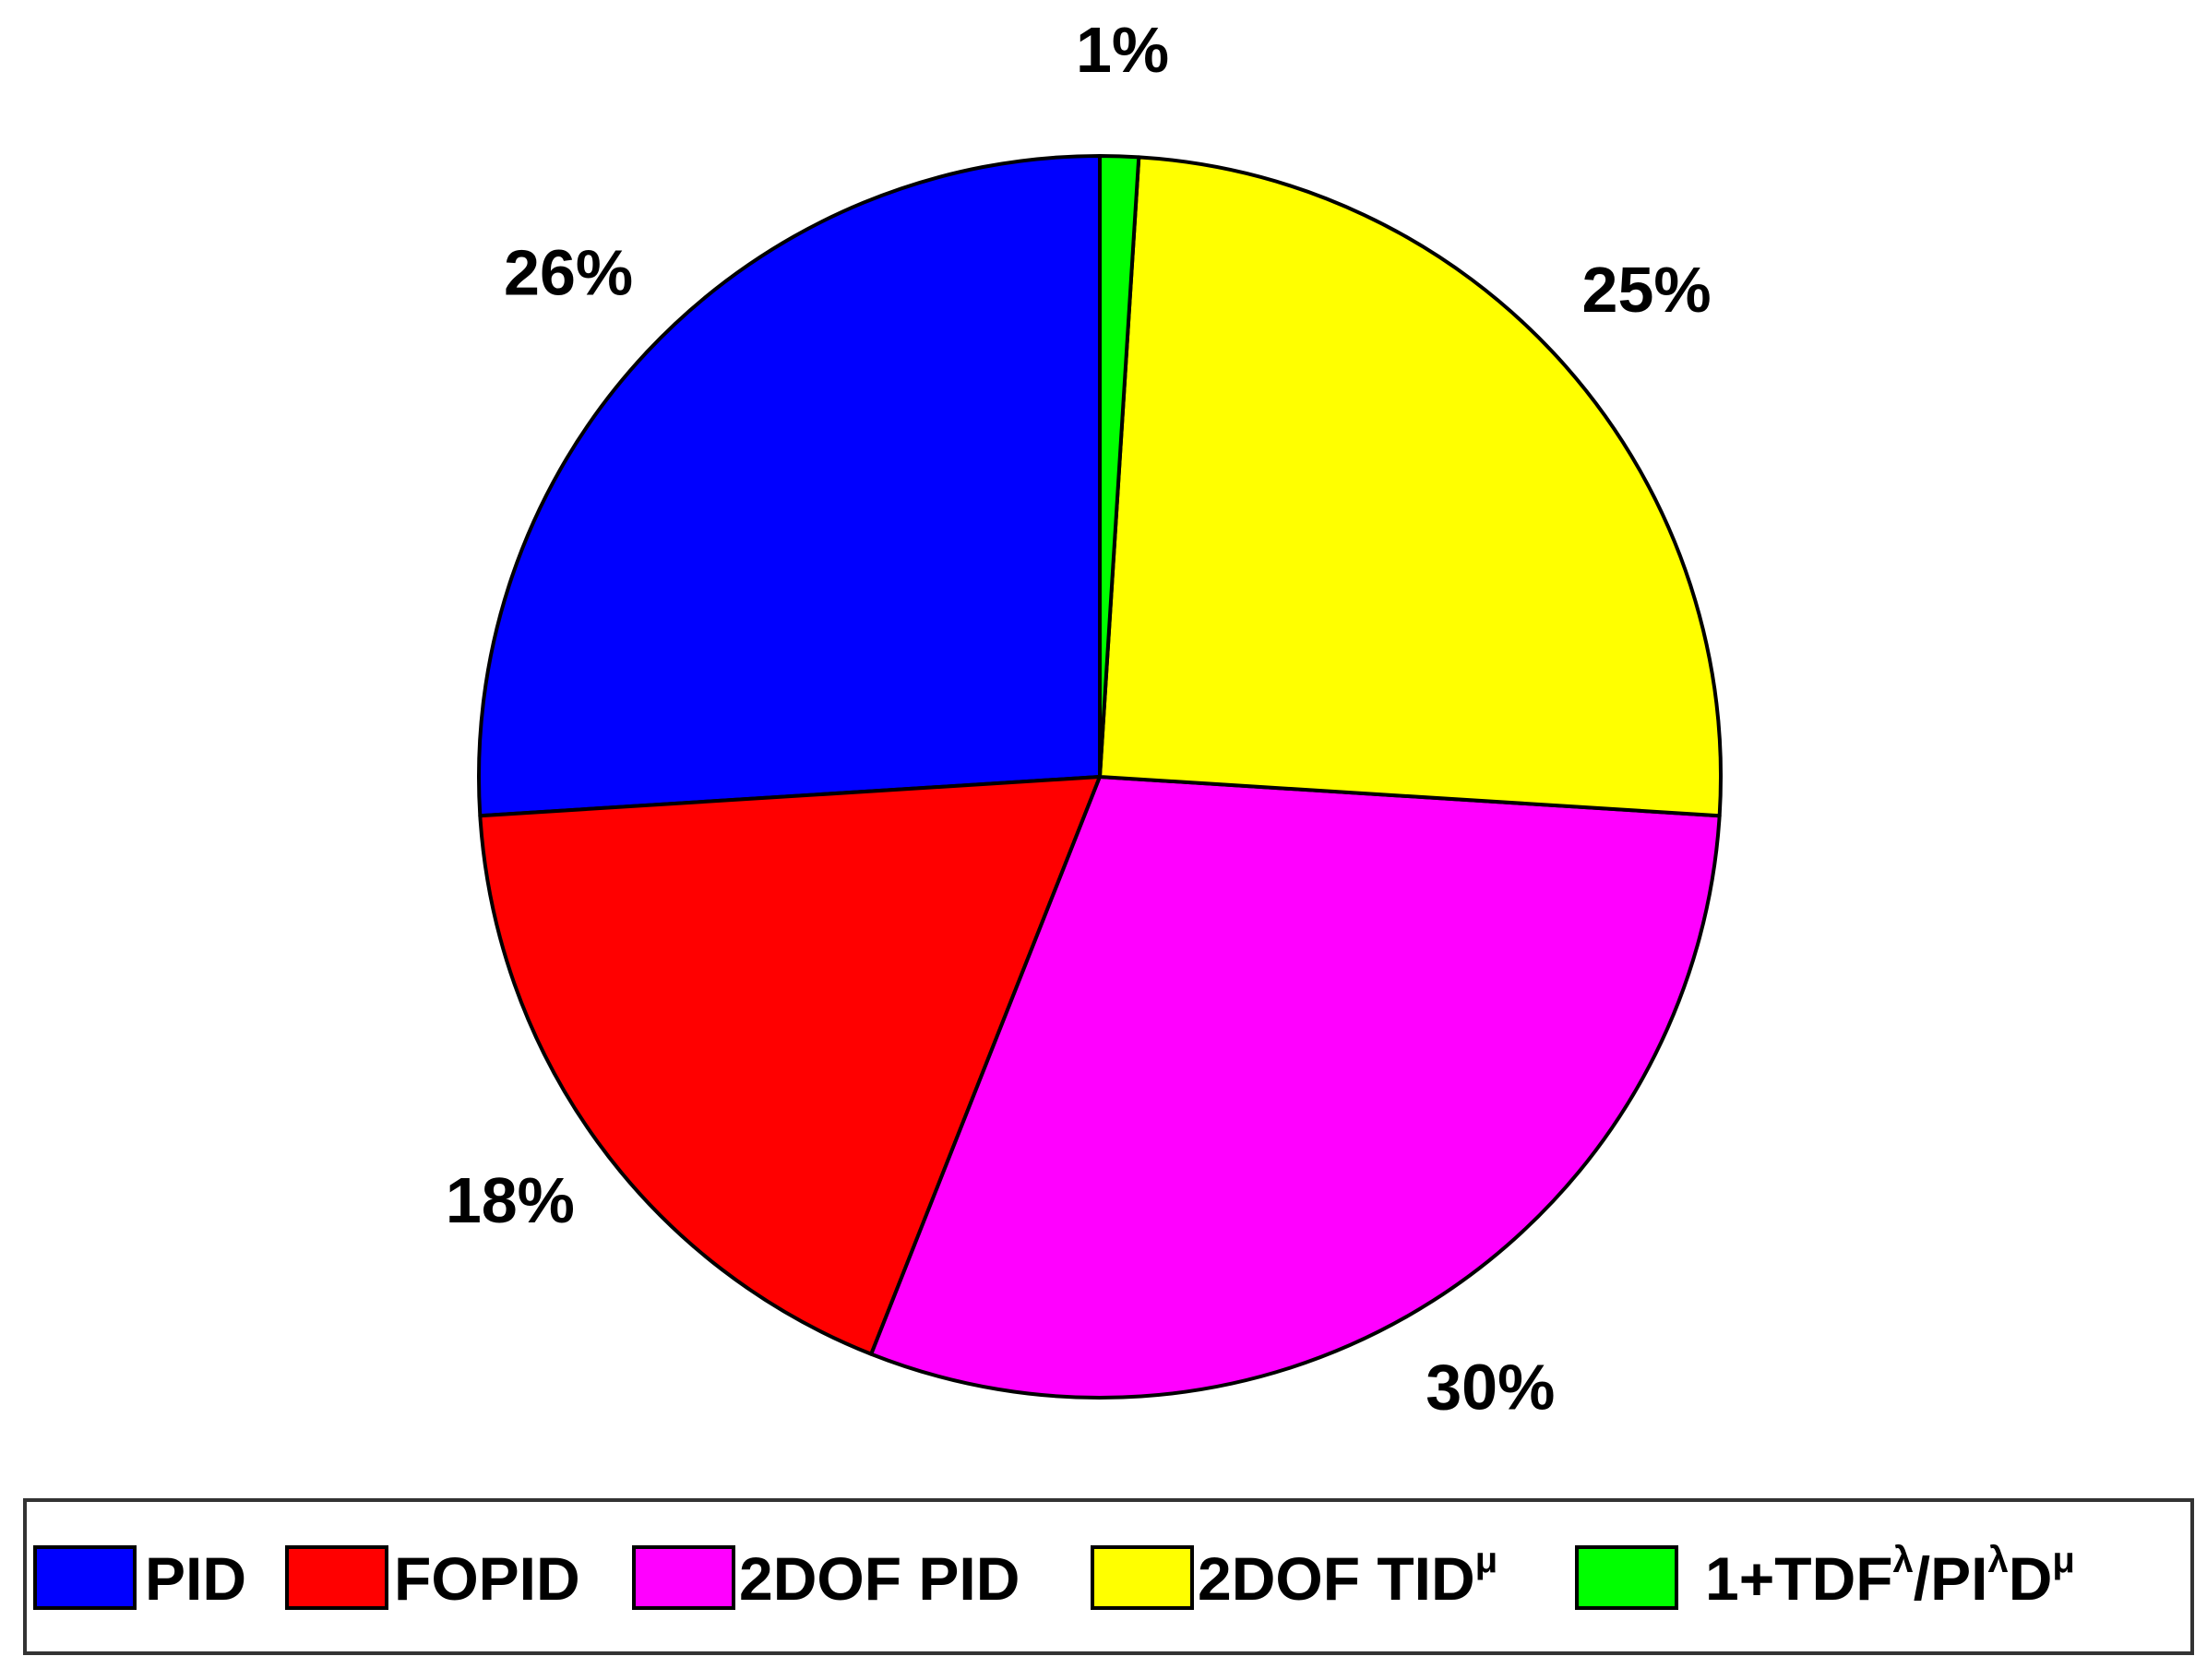 The width and height of the screenshot is (2207, 1680). I want to click on legend-swatch-1-tdf-pi-d, so click(1626, 1577).